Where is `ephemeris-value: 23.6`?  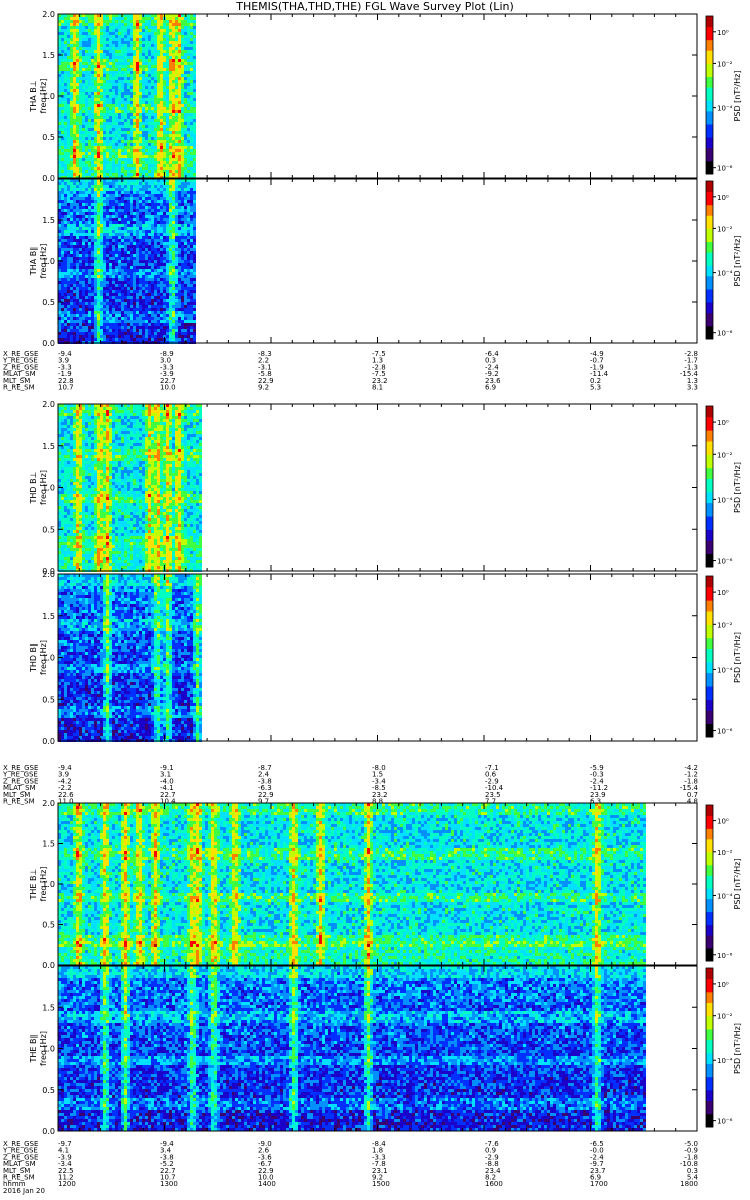 ephemeris-value: 23.6 is located at coordinates (493, 381).